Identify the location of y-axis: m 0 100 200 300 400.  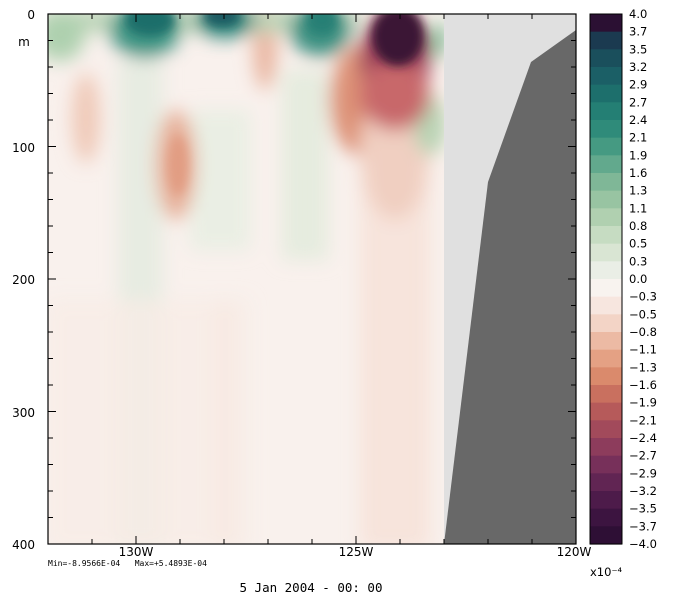
(23, 280).